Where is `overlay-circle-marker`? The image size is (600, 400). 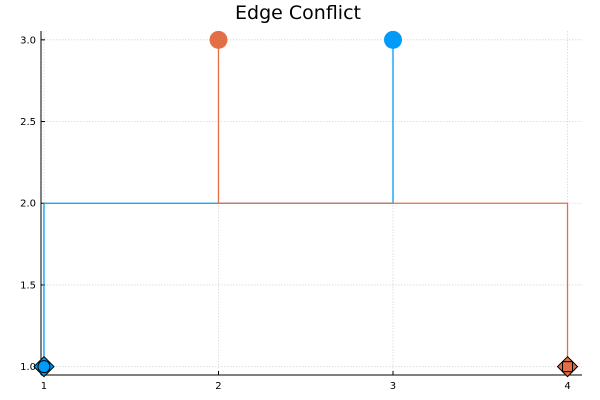 overlay-circle-marker is located at coordinates (44, 367).